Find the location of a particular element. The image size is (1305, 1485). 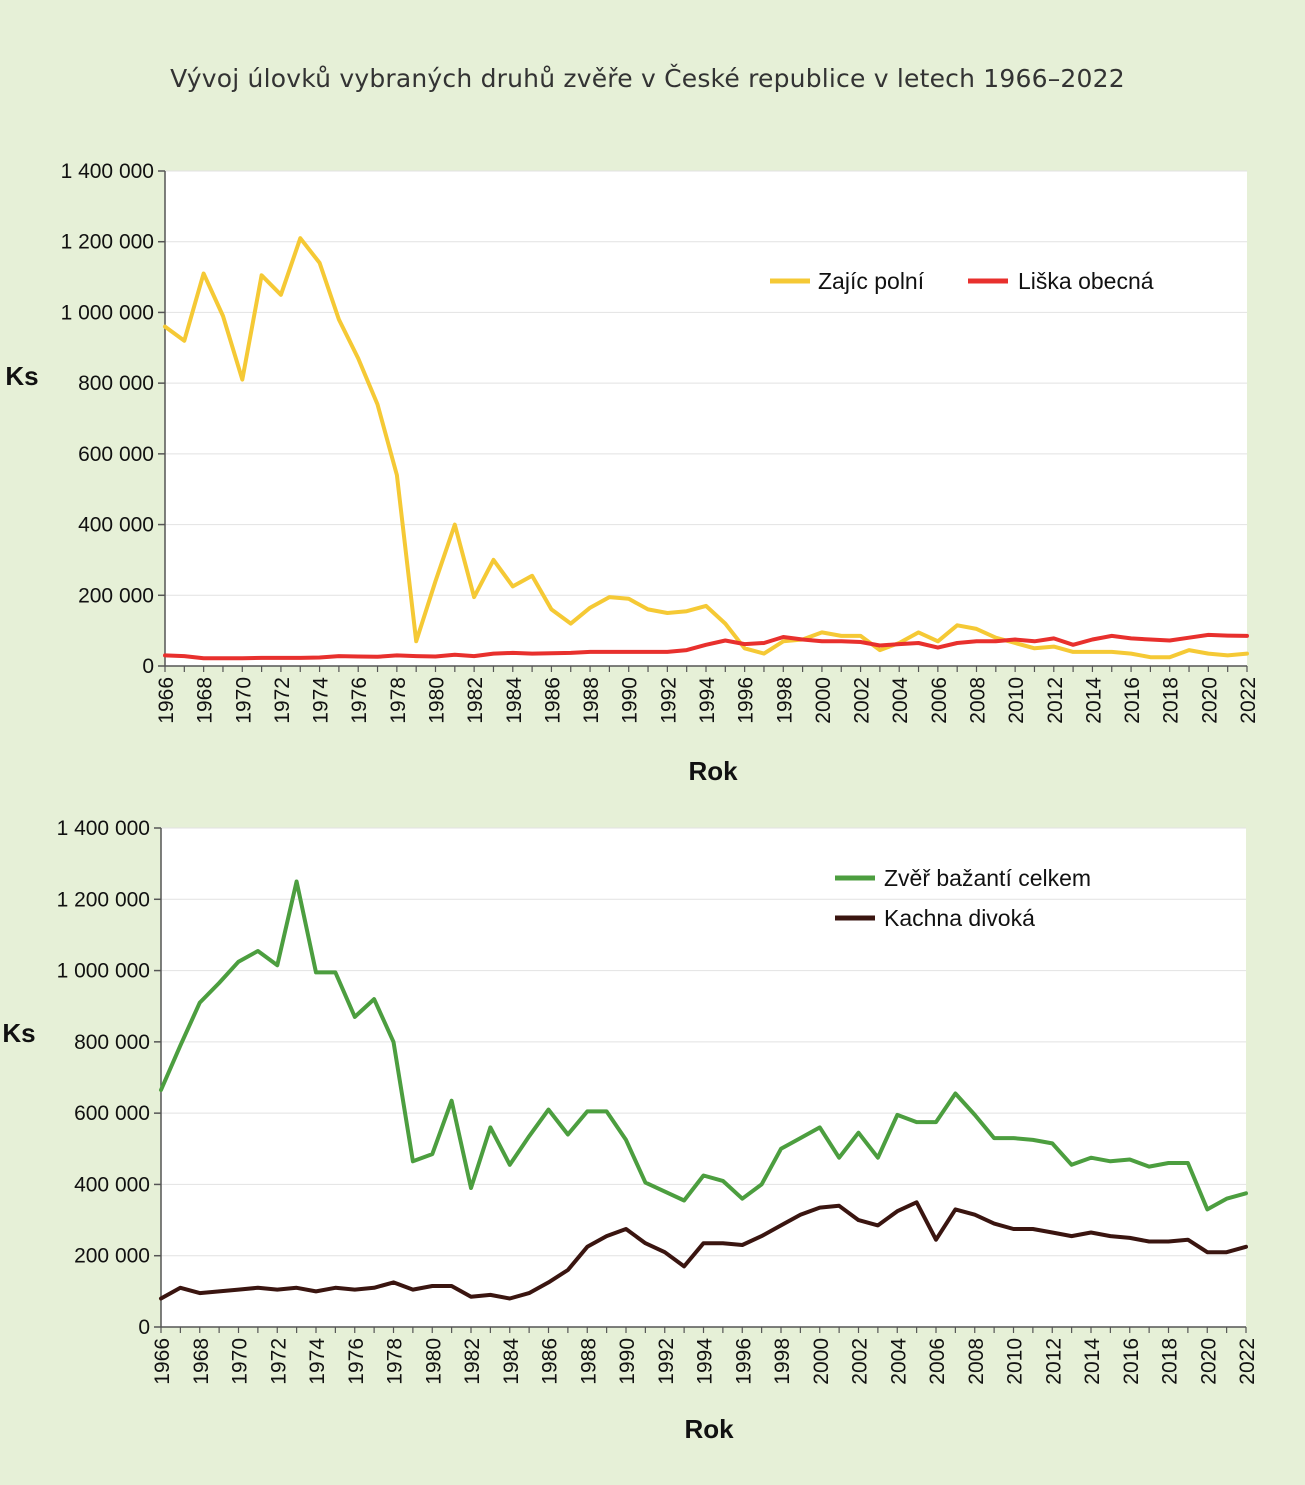

legend-label: Liška obecná is located at coordinates (1086, 281).